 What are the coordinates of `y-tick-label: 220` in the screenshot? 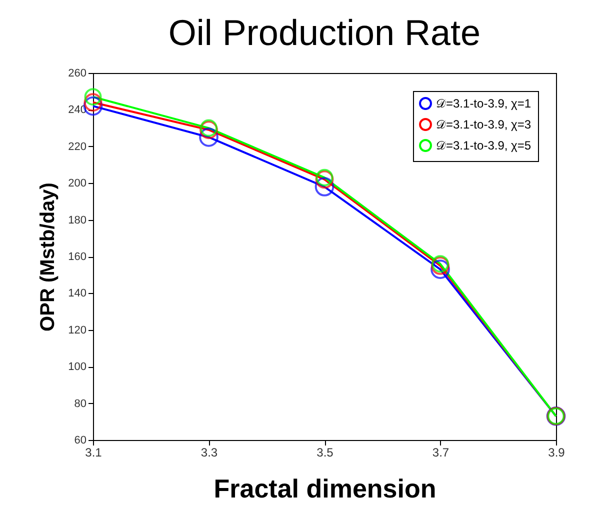 It's located at (77, 146).